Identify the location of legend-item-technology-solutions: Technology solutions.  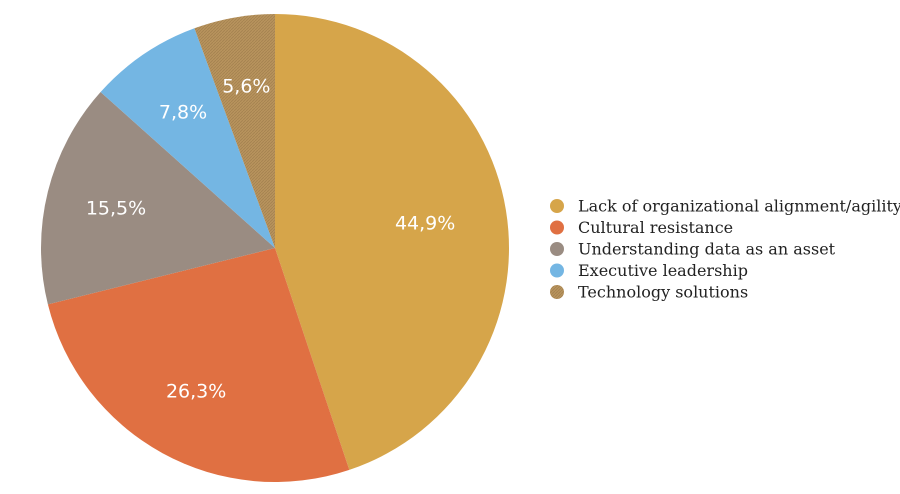
(649, 292).